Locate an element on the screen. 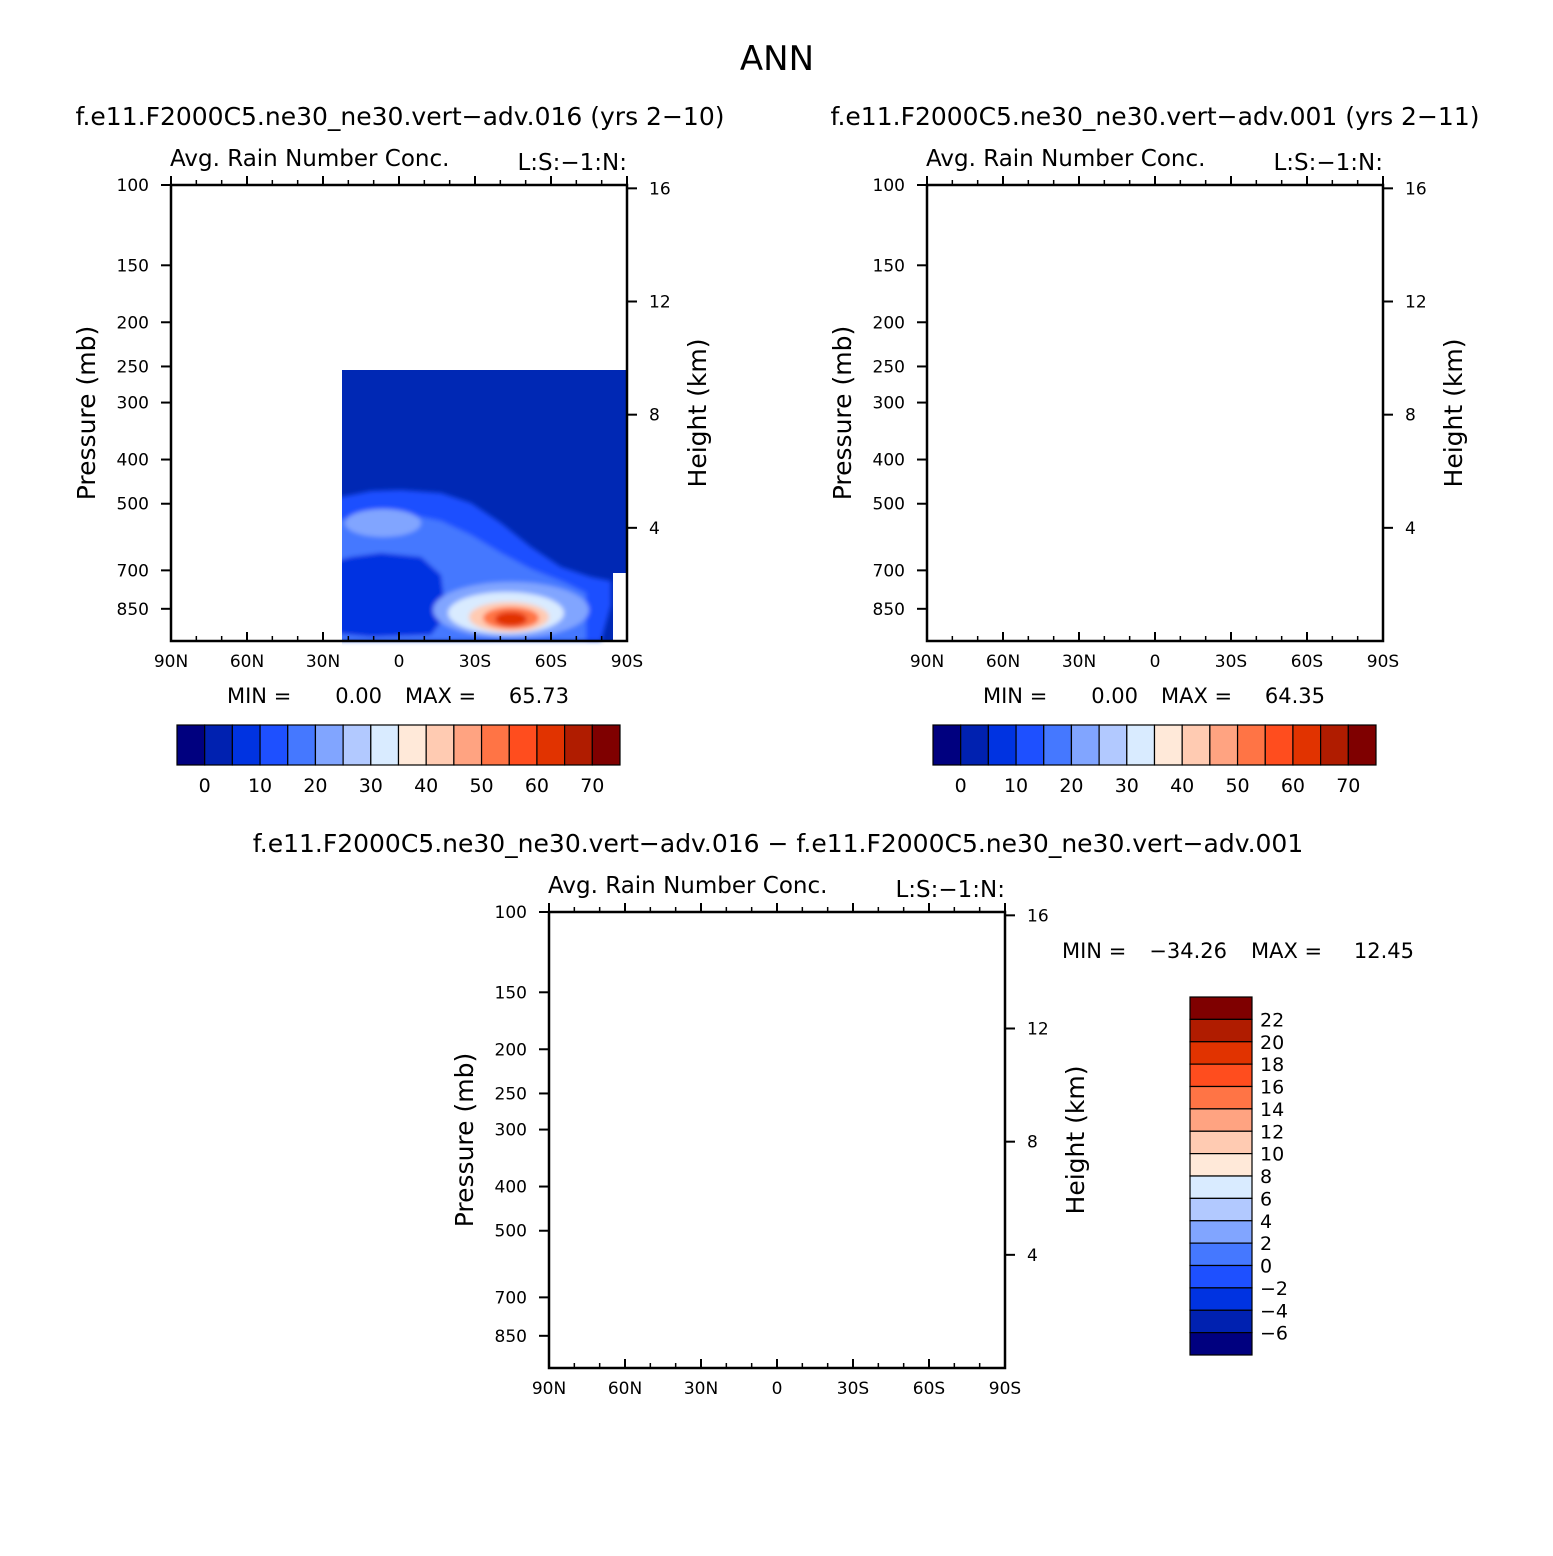 The height and width of the screenshot is (1556, 1553). panel-test-max-label: MAX = is located at coordinates (1196, 696).